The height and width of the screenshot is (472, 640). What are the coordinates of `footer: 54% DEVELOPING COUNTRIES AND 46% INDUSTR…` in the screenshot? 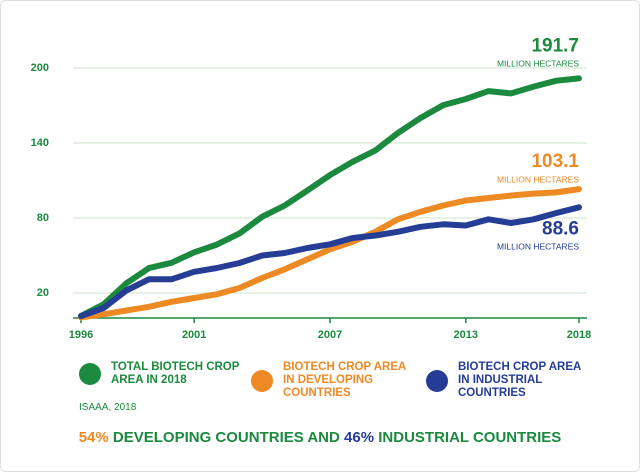 It's located at (320, 437).